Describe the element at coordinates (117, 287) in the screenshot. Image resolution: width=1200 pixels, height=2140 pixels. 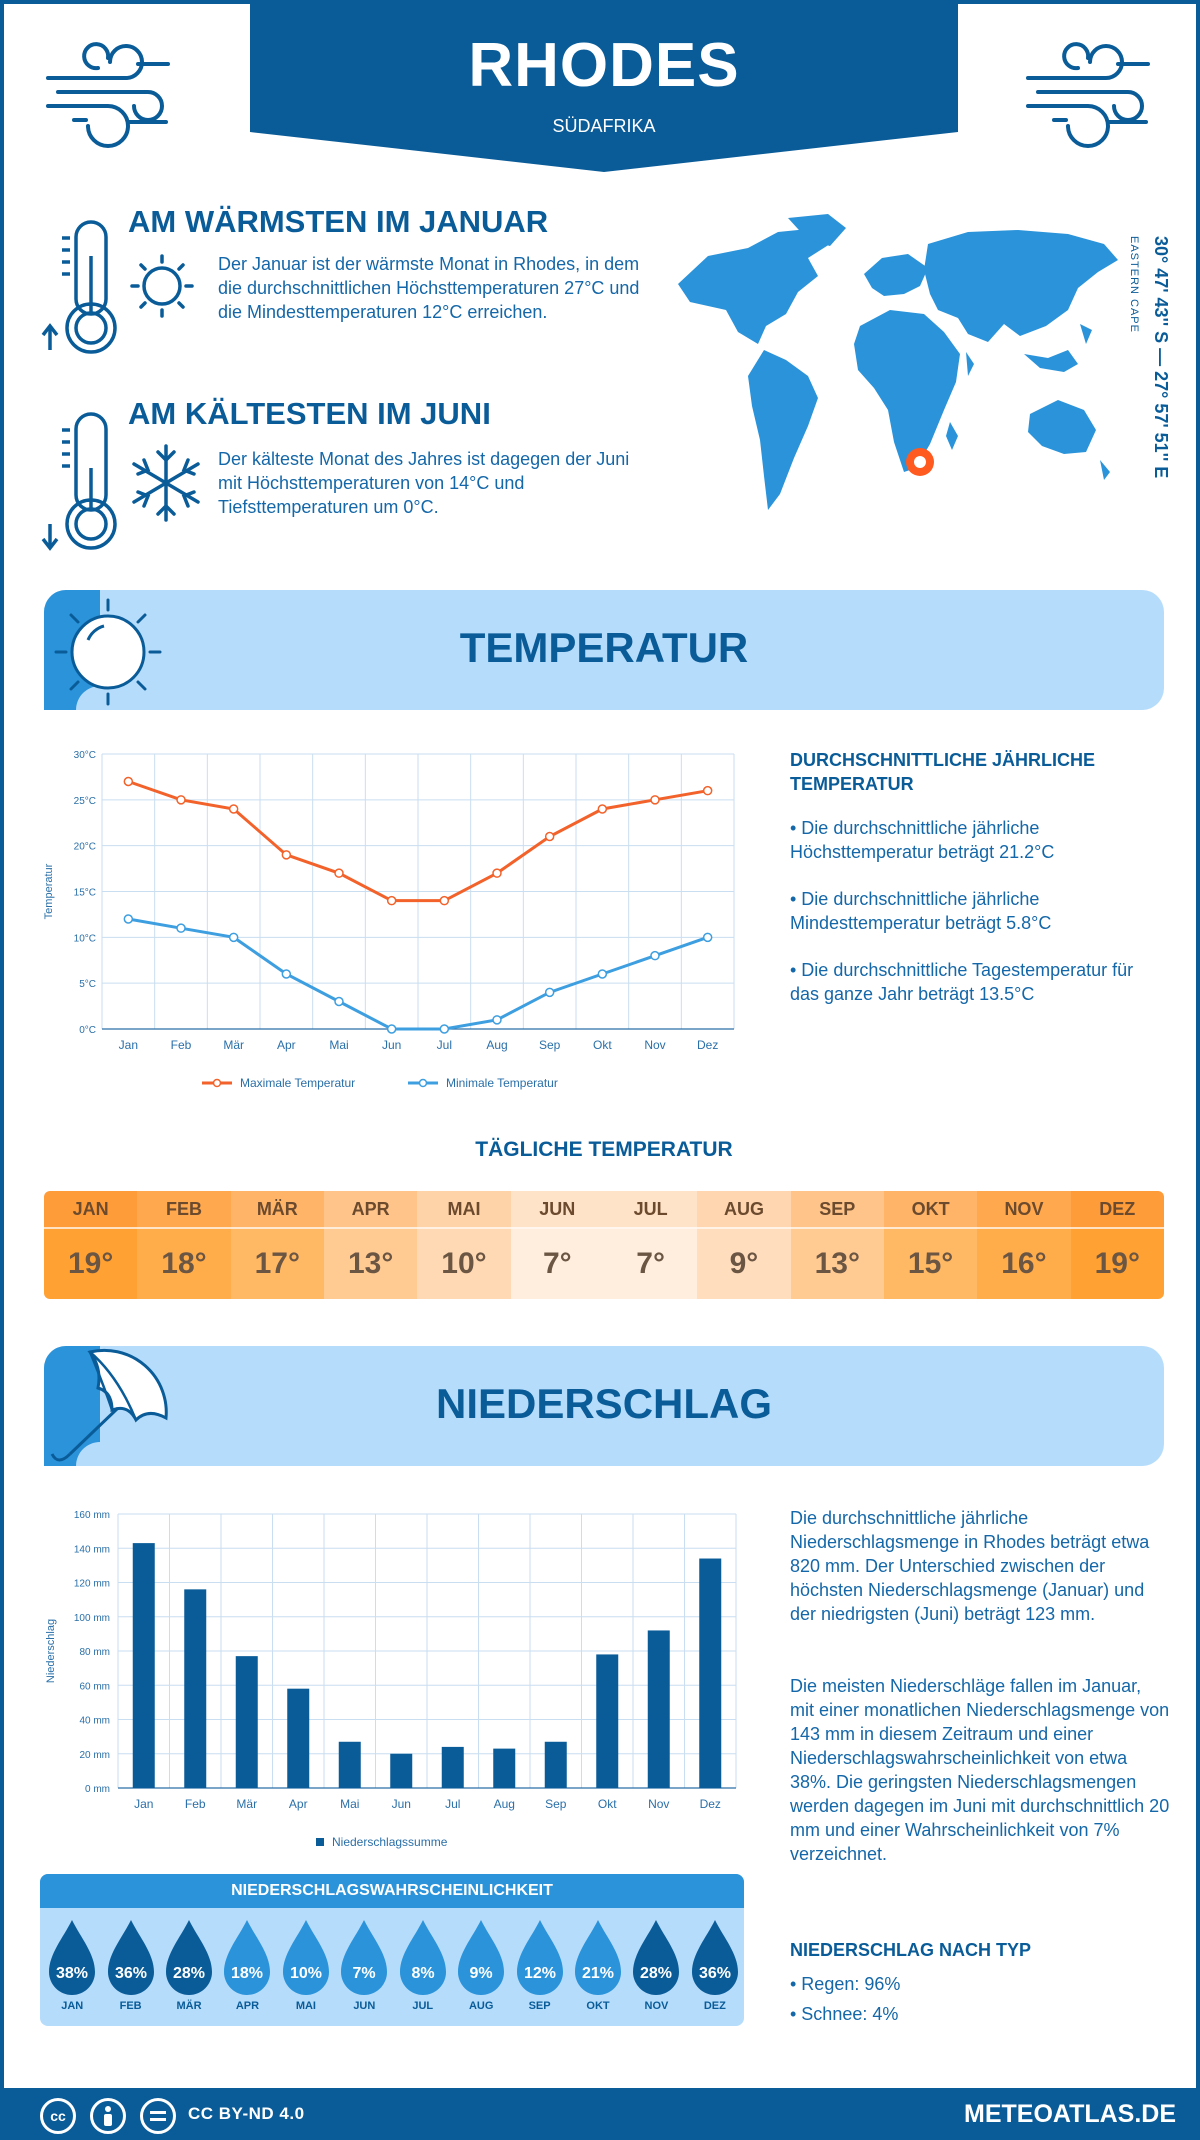
I see `thermometer-hot-icon` at that location.